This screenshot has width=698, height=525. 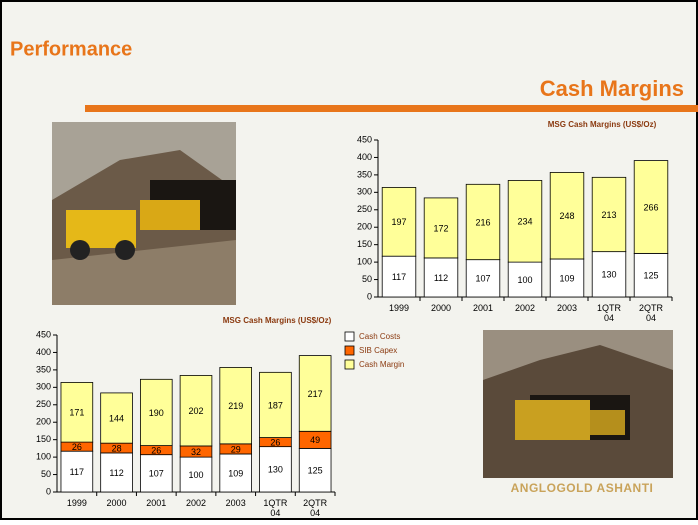 I want to click on x-tick-label: 2003, so click(x=235, y=503).